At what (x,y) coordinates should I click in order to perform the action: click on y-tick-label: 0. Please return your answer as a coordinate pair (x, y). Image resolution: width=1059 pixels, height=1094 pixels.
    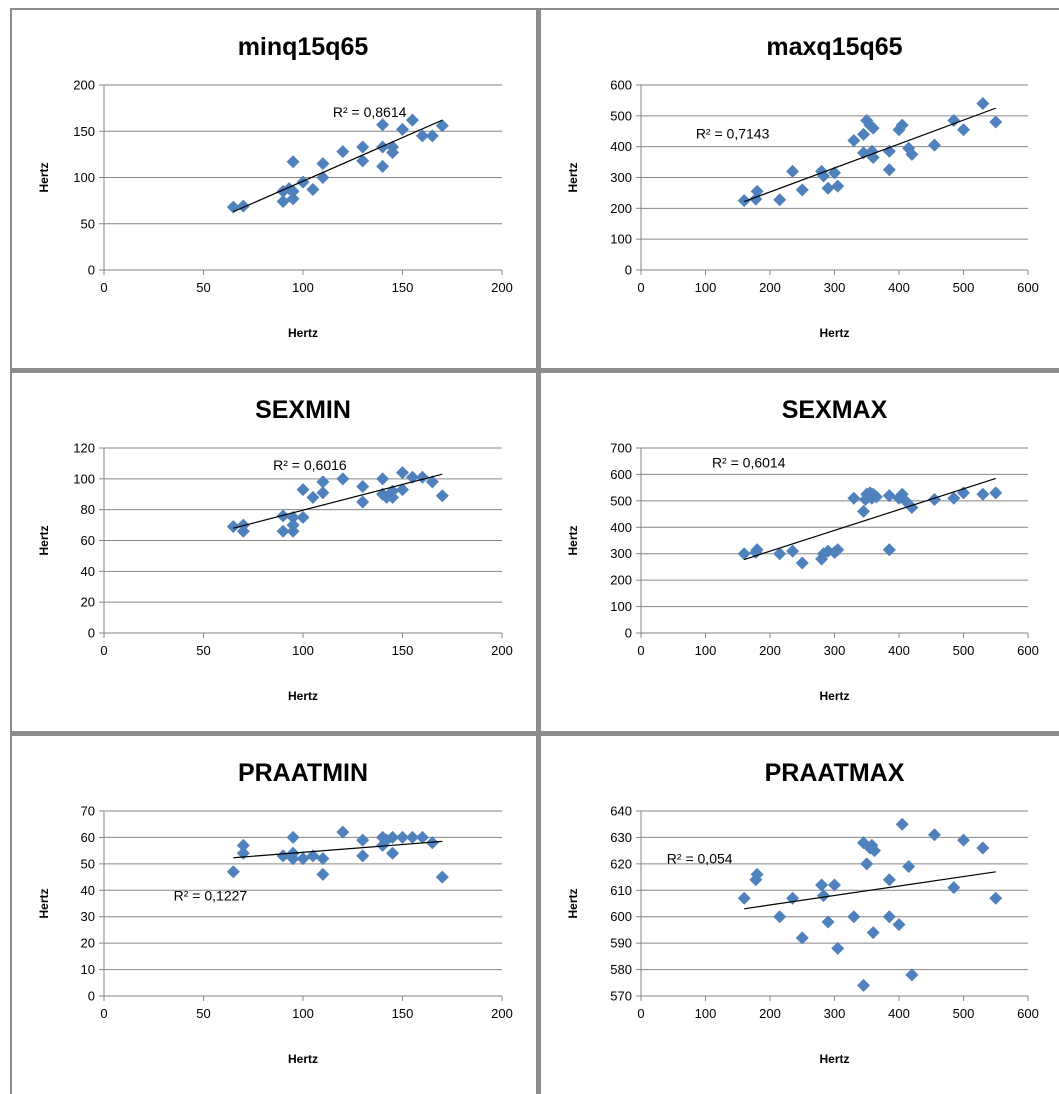
    Looking at the image, I should click on (91, 270).